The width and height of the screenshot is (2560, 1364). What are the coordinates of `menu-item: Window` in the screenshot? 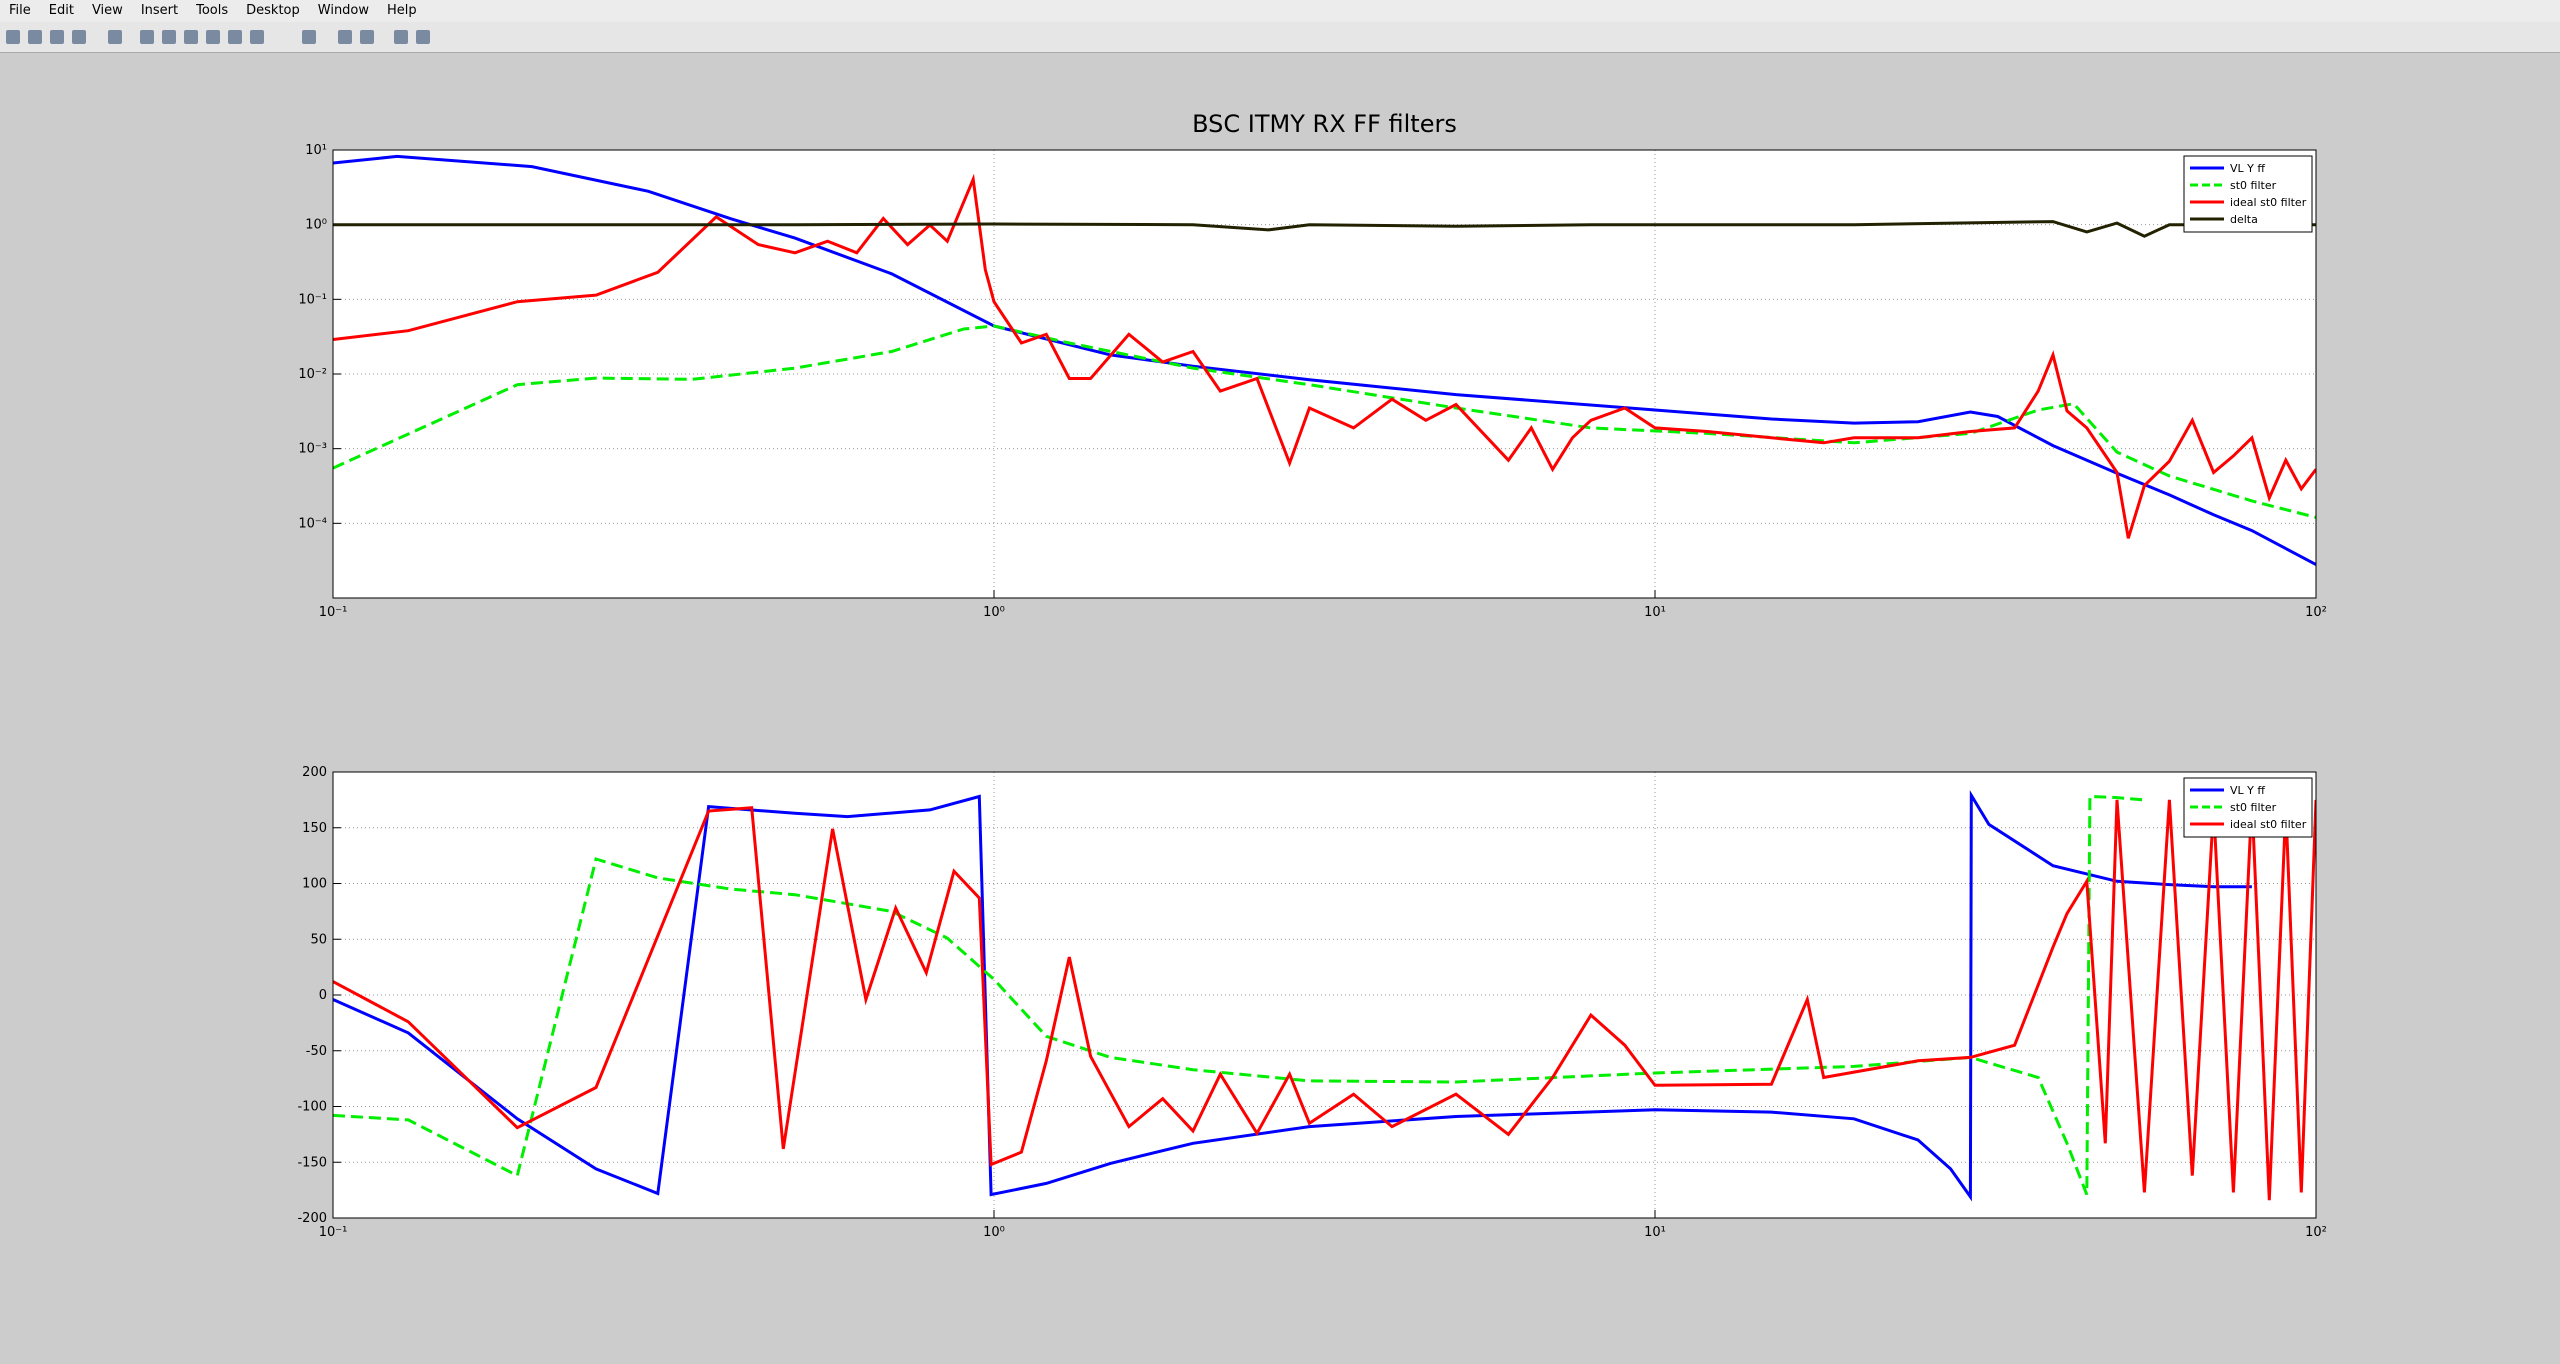 It's located at (343, 10).